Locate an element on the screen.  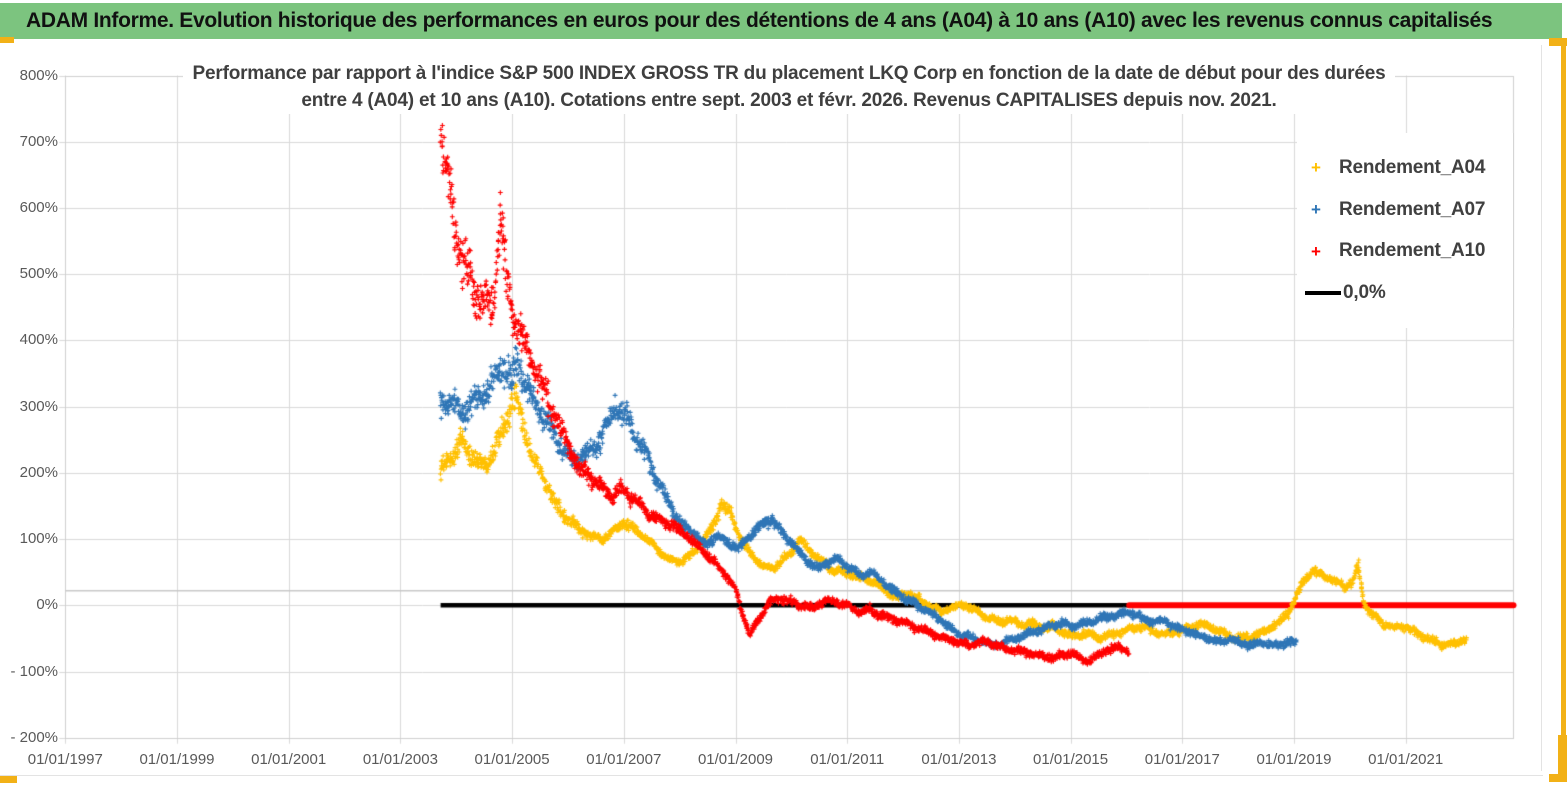
x-tick-label: 01/01/2013 is located at coordinates (959, 759).